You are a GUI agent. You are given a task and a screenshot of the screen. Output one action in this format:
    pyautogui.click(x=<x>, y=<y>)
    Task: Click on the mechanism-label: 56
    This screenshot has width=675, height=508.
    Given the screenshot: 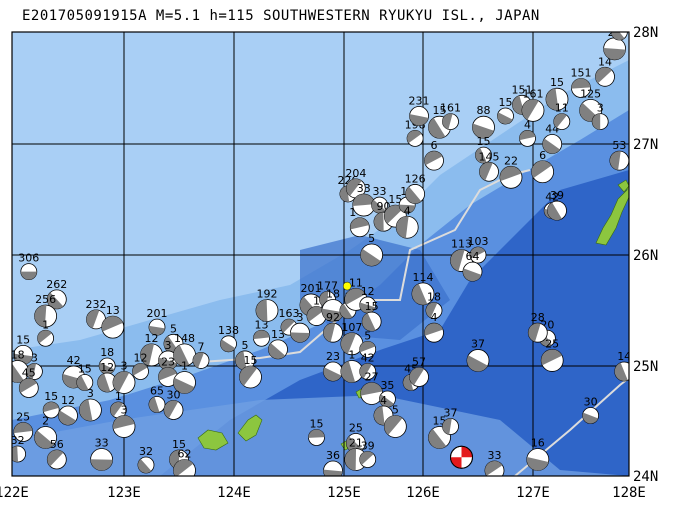 What is the action you would take?
    pyautogui.click(x=57, y=444)
    